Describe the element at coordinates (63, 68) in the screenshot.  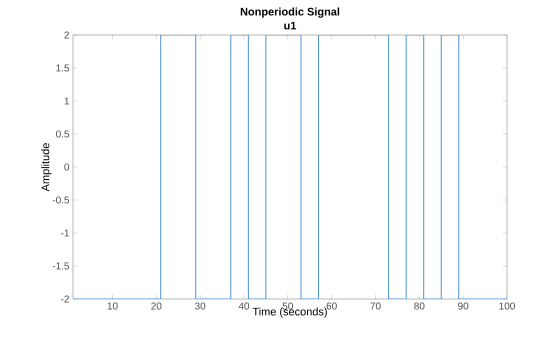
I see `y-tick-label: 1.5` at that location.